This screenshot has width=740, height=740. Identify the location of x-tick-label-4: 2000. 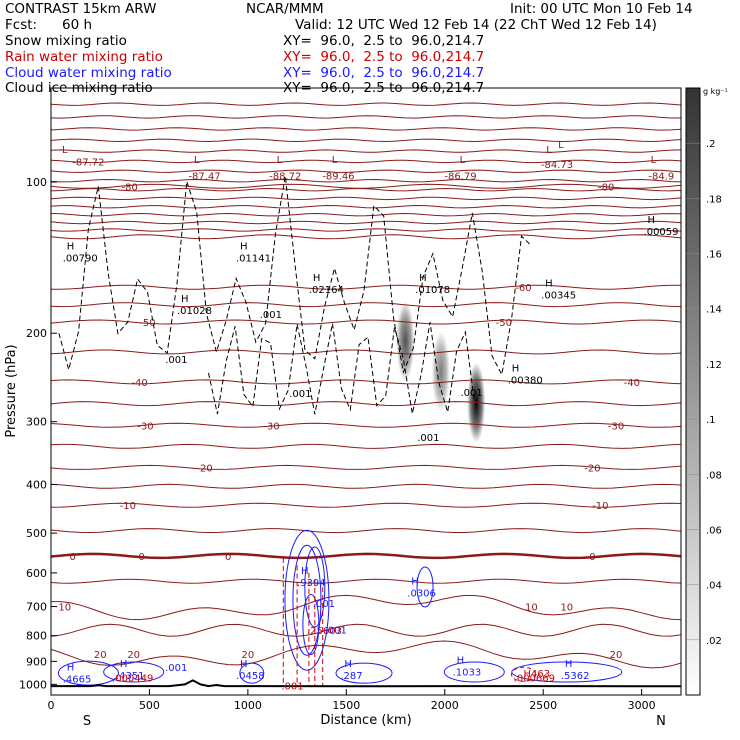
(445, 705).